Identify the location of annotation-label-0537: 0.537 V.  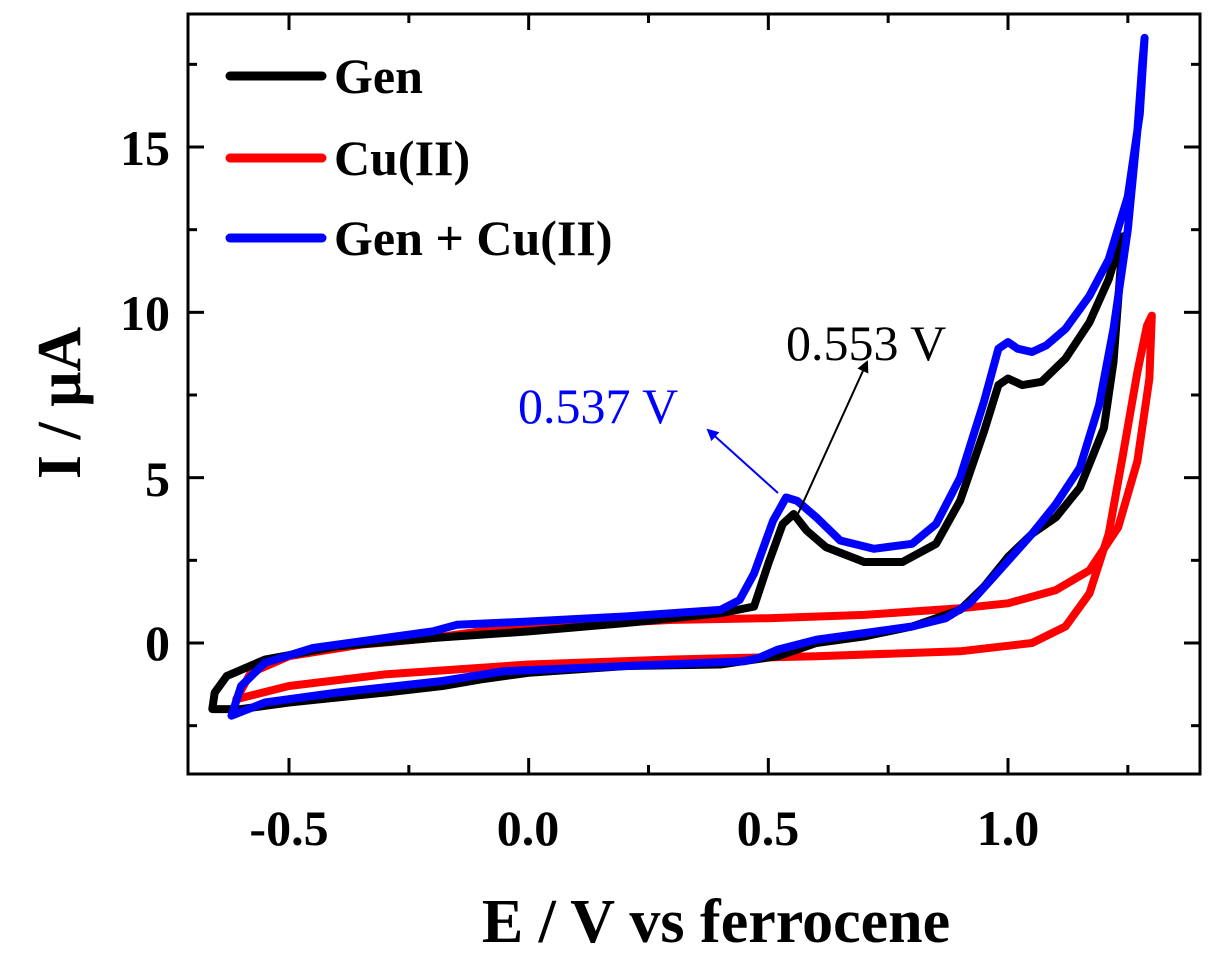
(598, 406).